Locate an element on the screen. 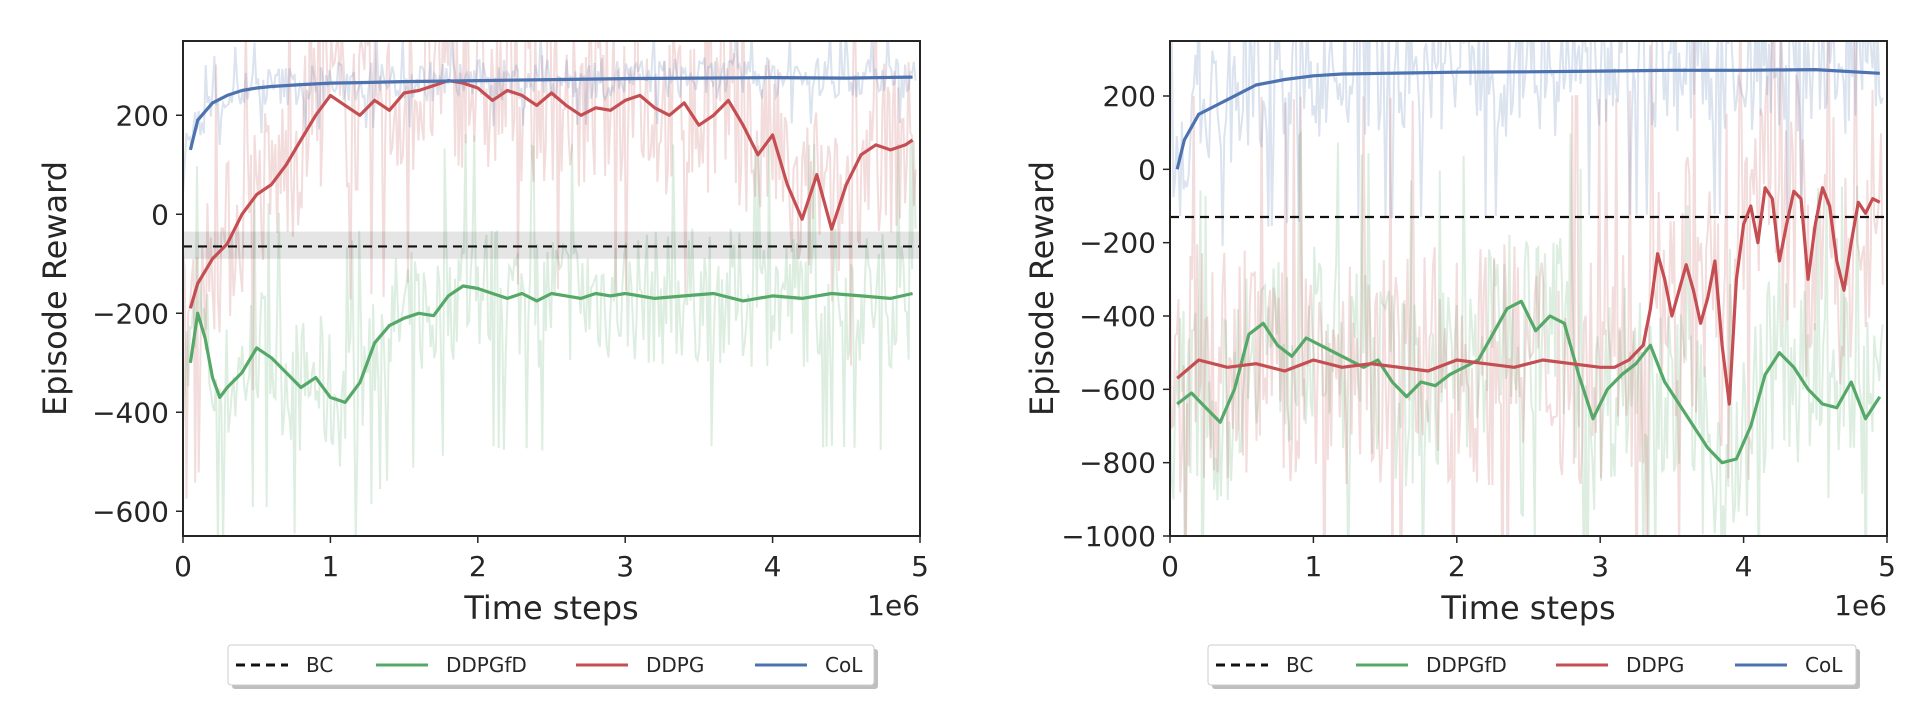 This screenshot has width=1920, height=720. bc-band is located at coordinates (551, 245).